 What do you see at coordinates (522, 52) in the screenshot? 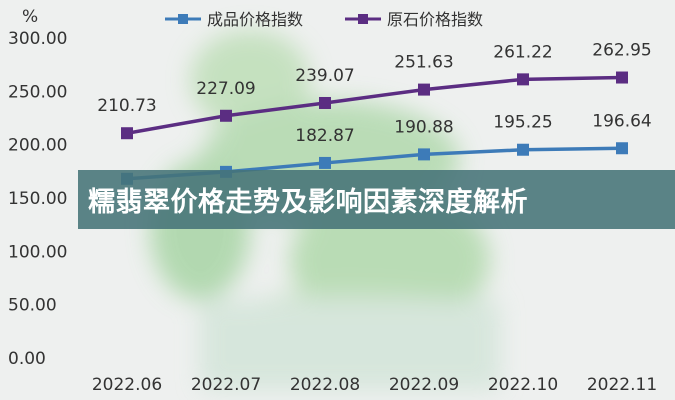
I see `data-label: 261.22` at bounding box center [522, 52].